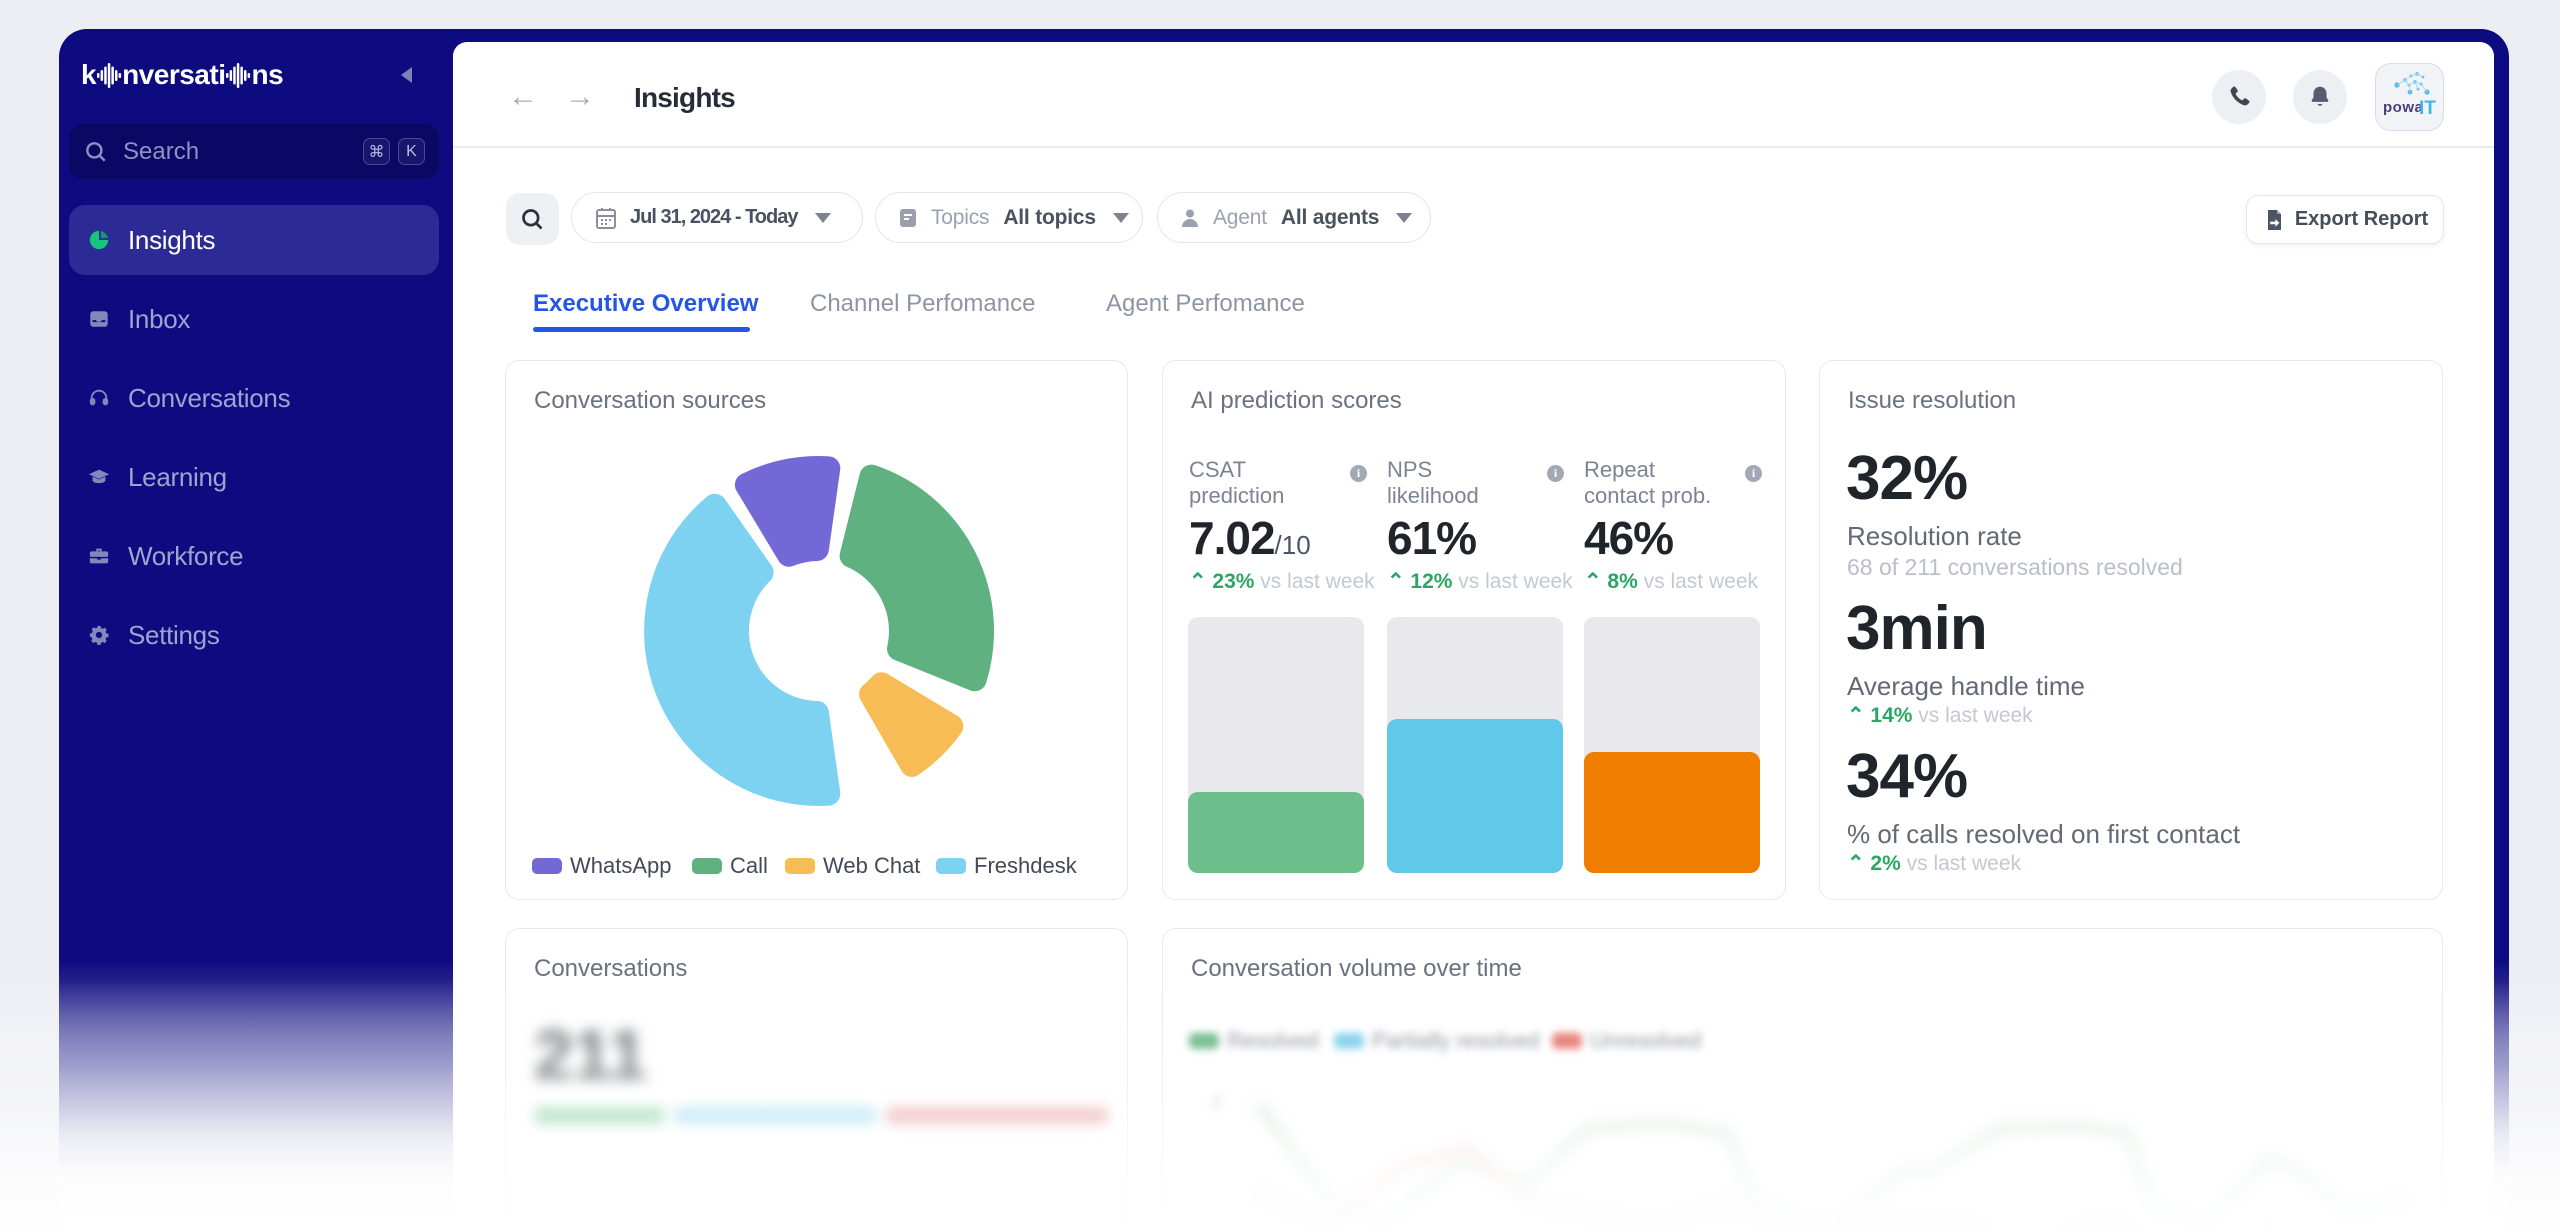 Image resolution: width=2560 pixels, height=1231 pixels. I want to click on svg-text: IT, so click(2427, 108).